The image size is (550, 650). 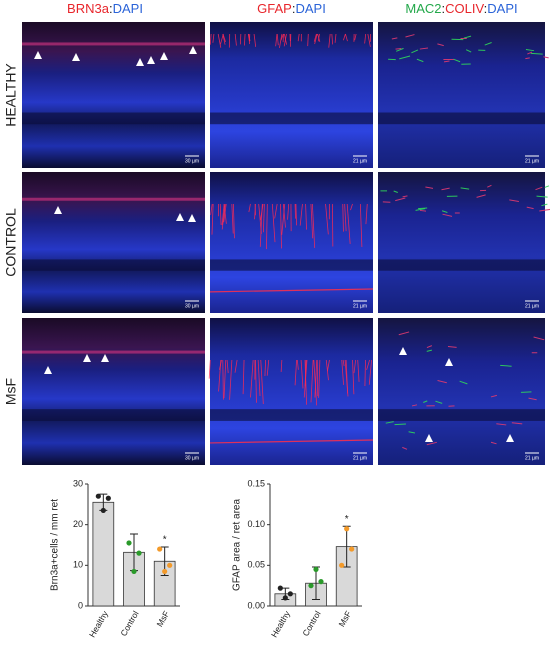 What do you see at coordinates (113, 95) in the screenshot?
I see `micrograph` at bounding box center [113, 95].